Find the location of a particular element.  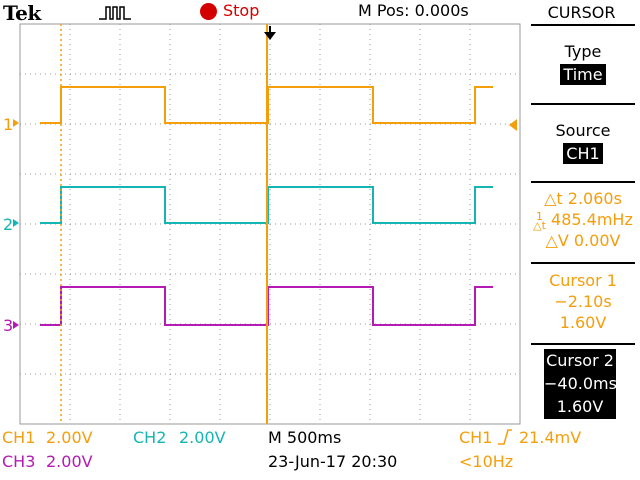

cursor-1-option: Cursor 1 −2.10s 1.60V is located at coordinates (583, 301).